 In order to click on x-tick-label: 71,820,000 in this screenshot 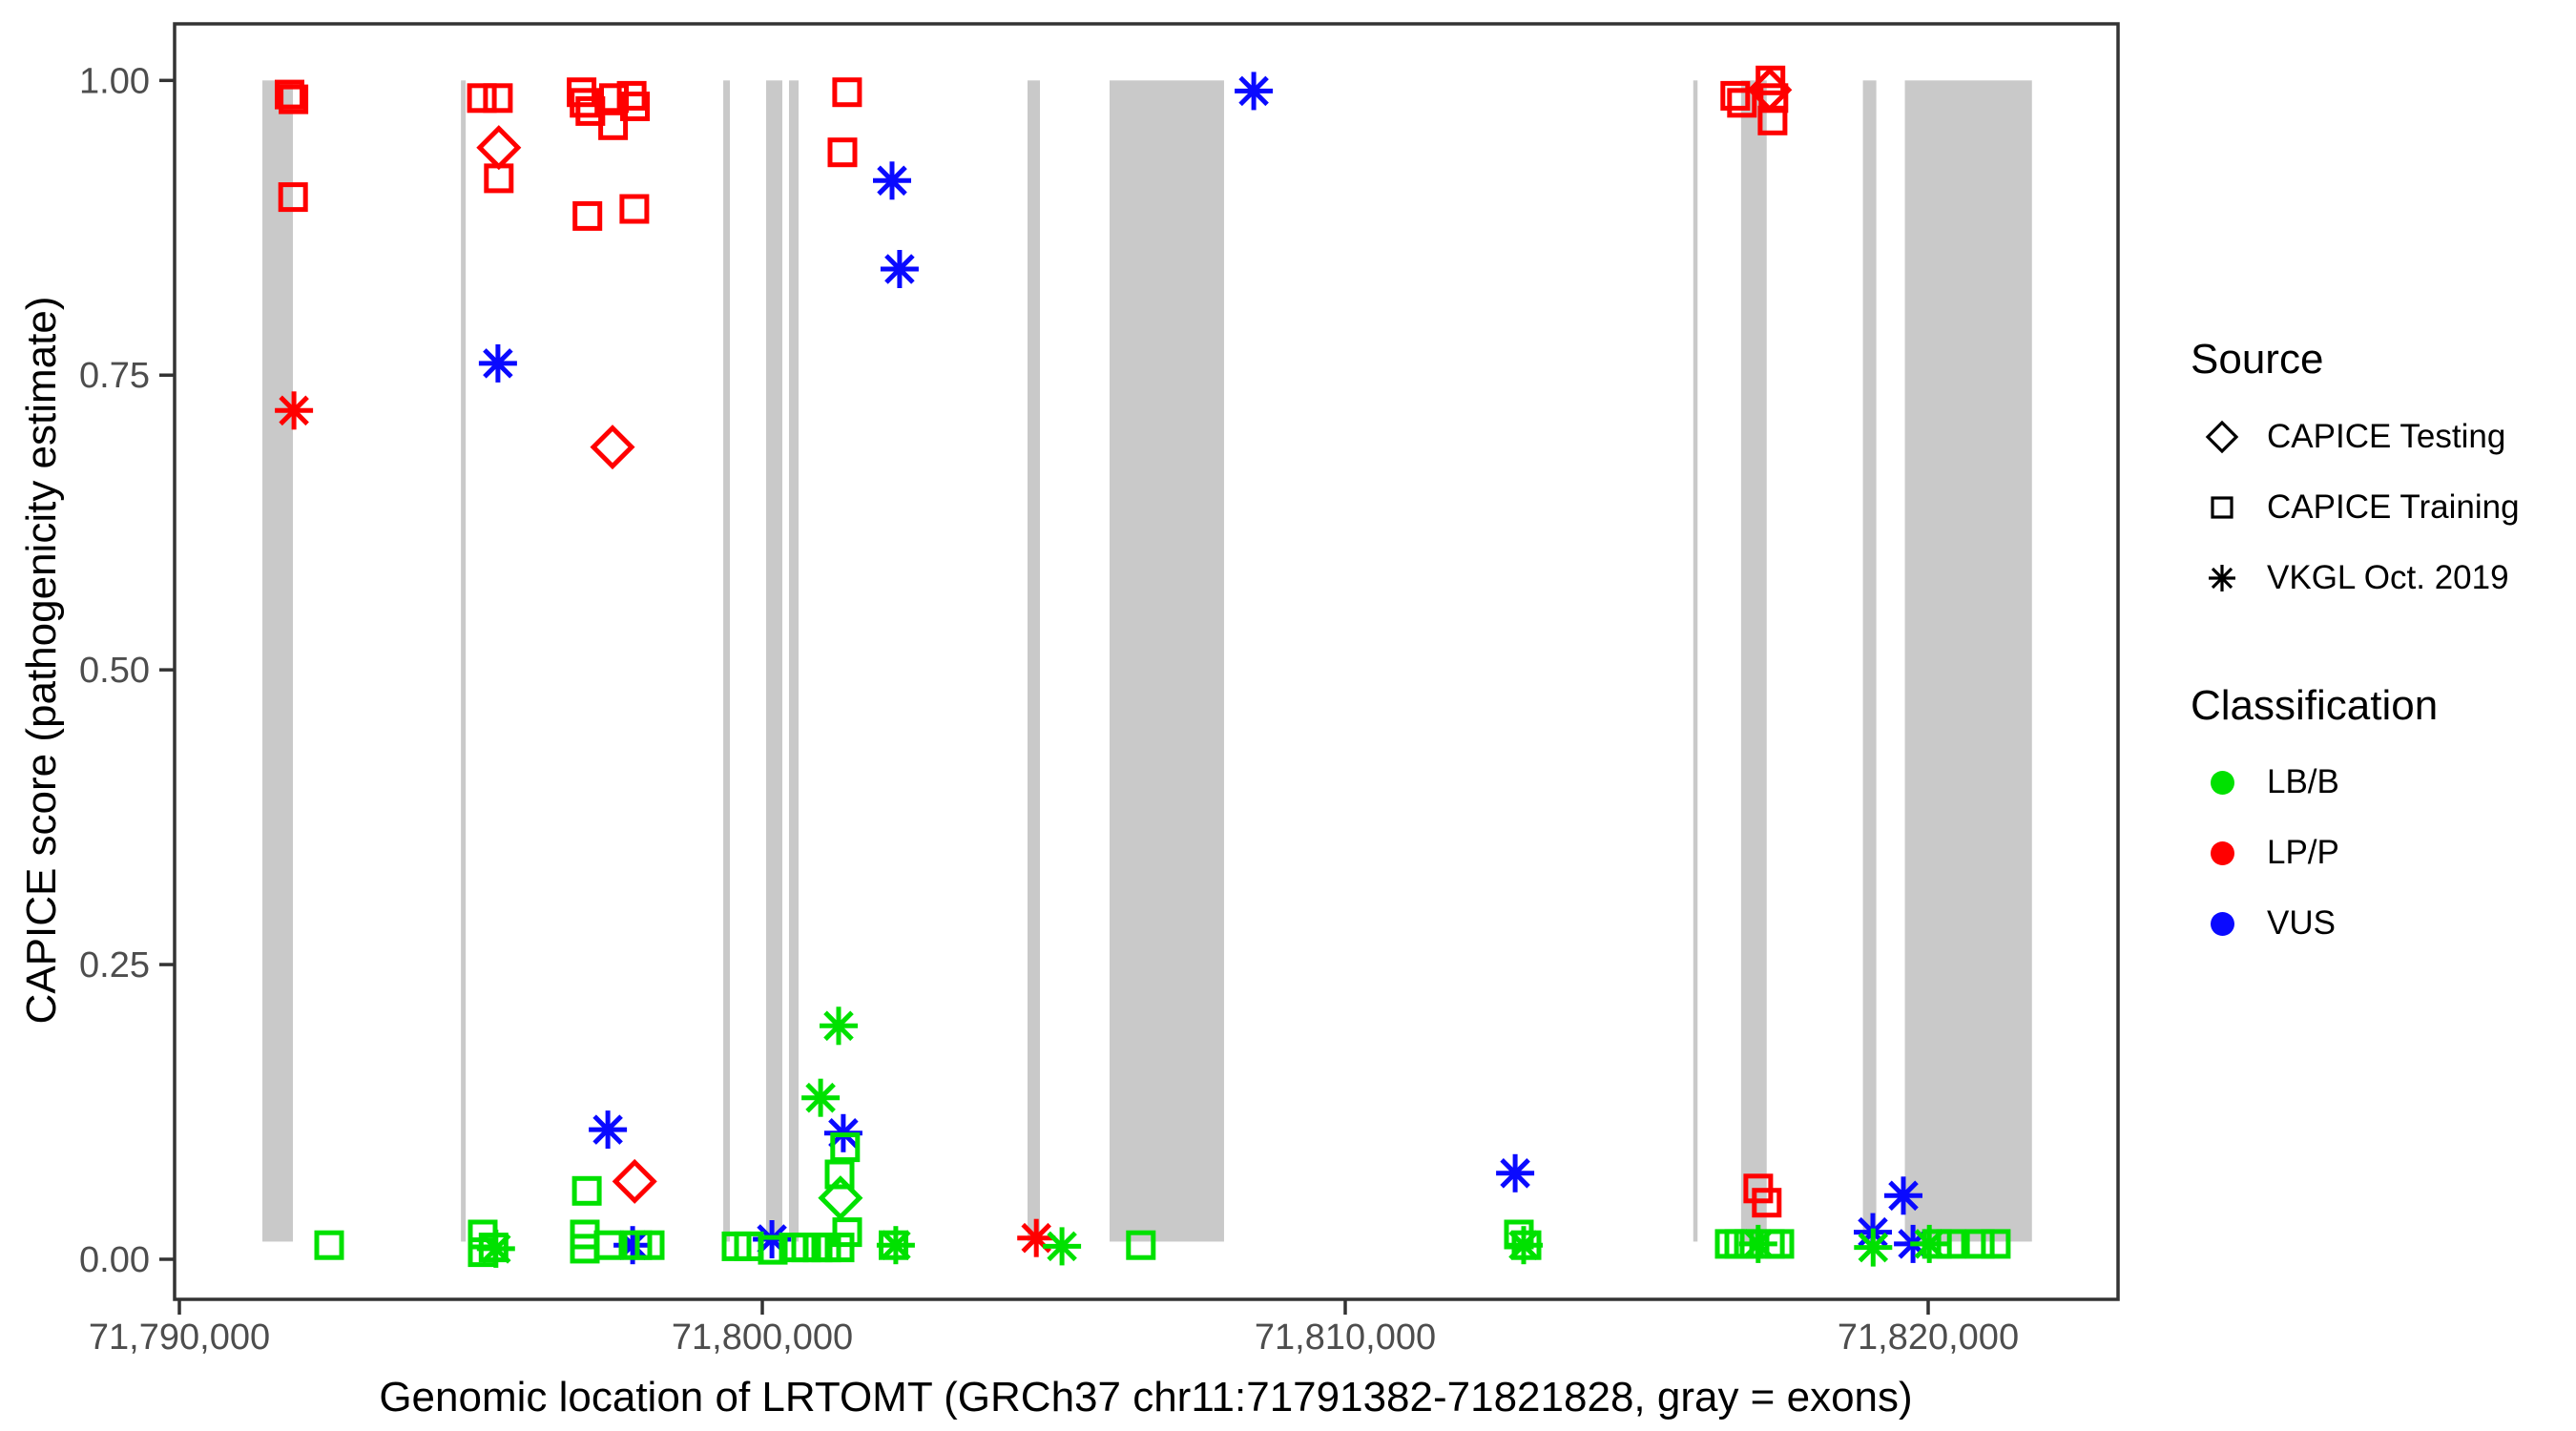, I will do `click(1928, 1337)`.